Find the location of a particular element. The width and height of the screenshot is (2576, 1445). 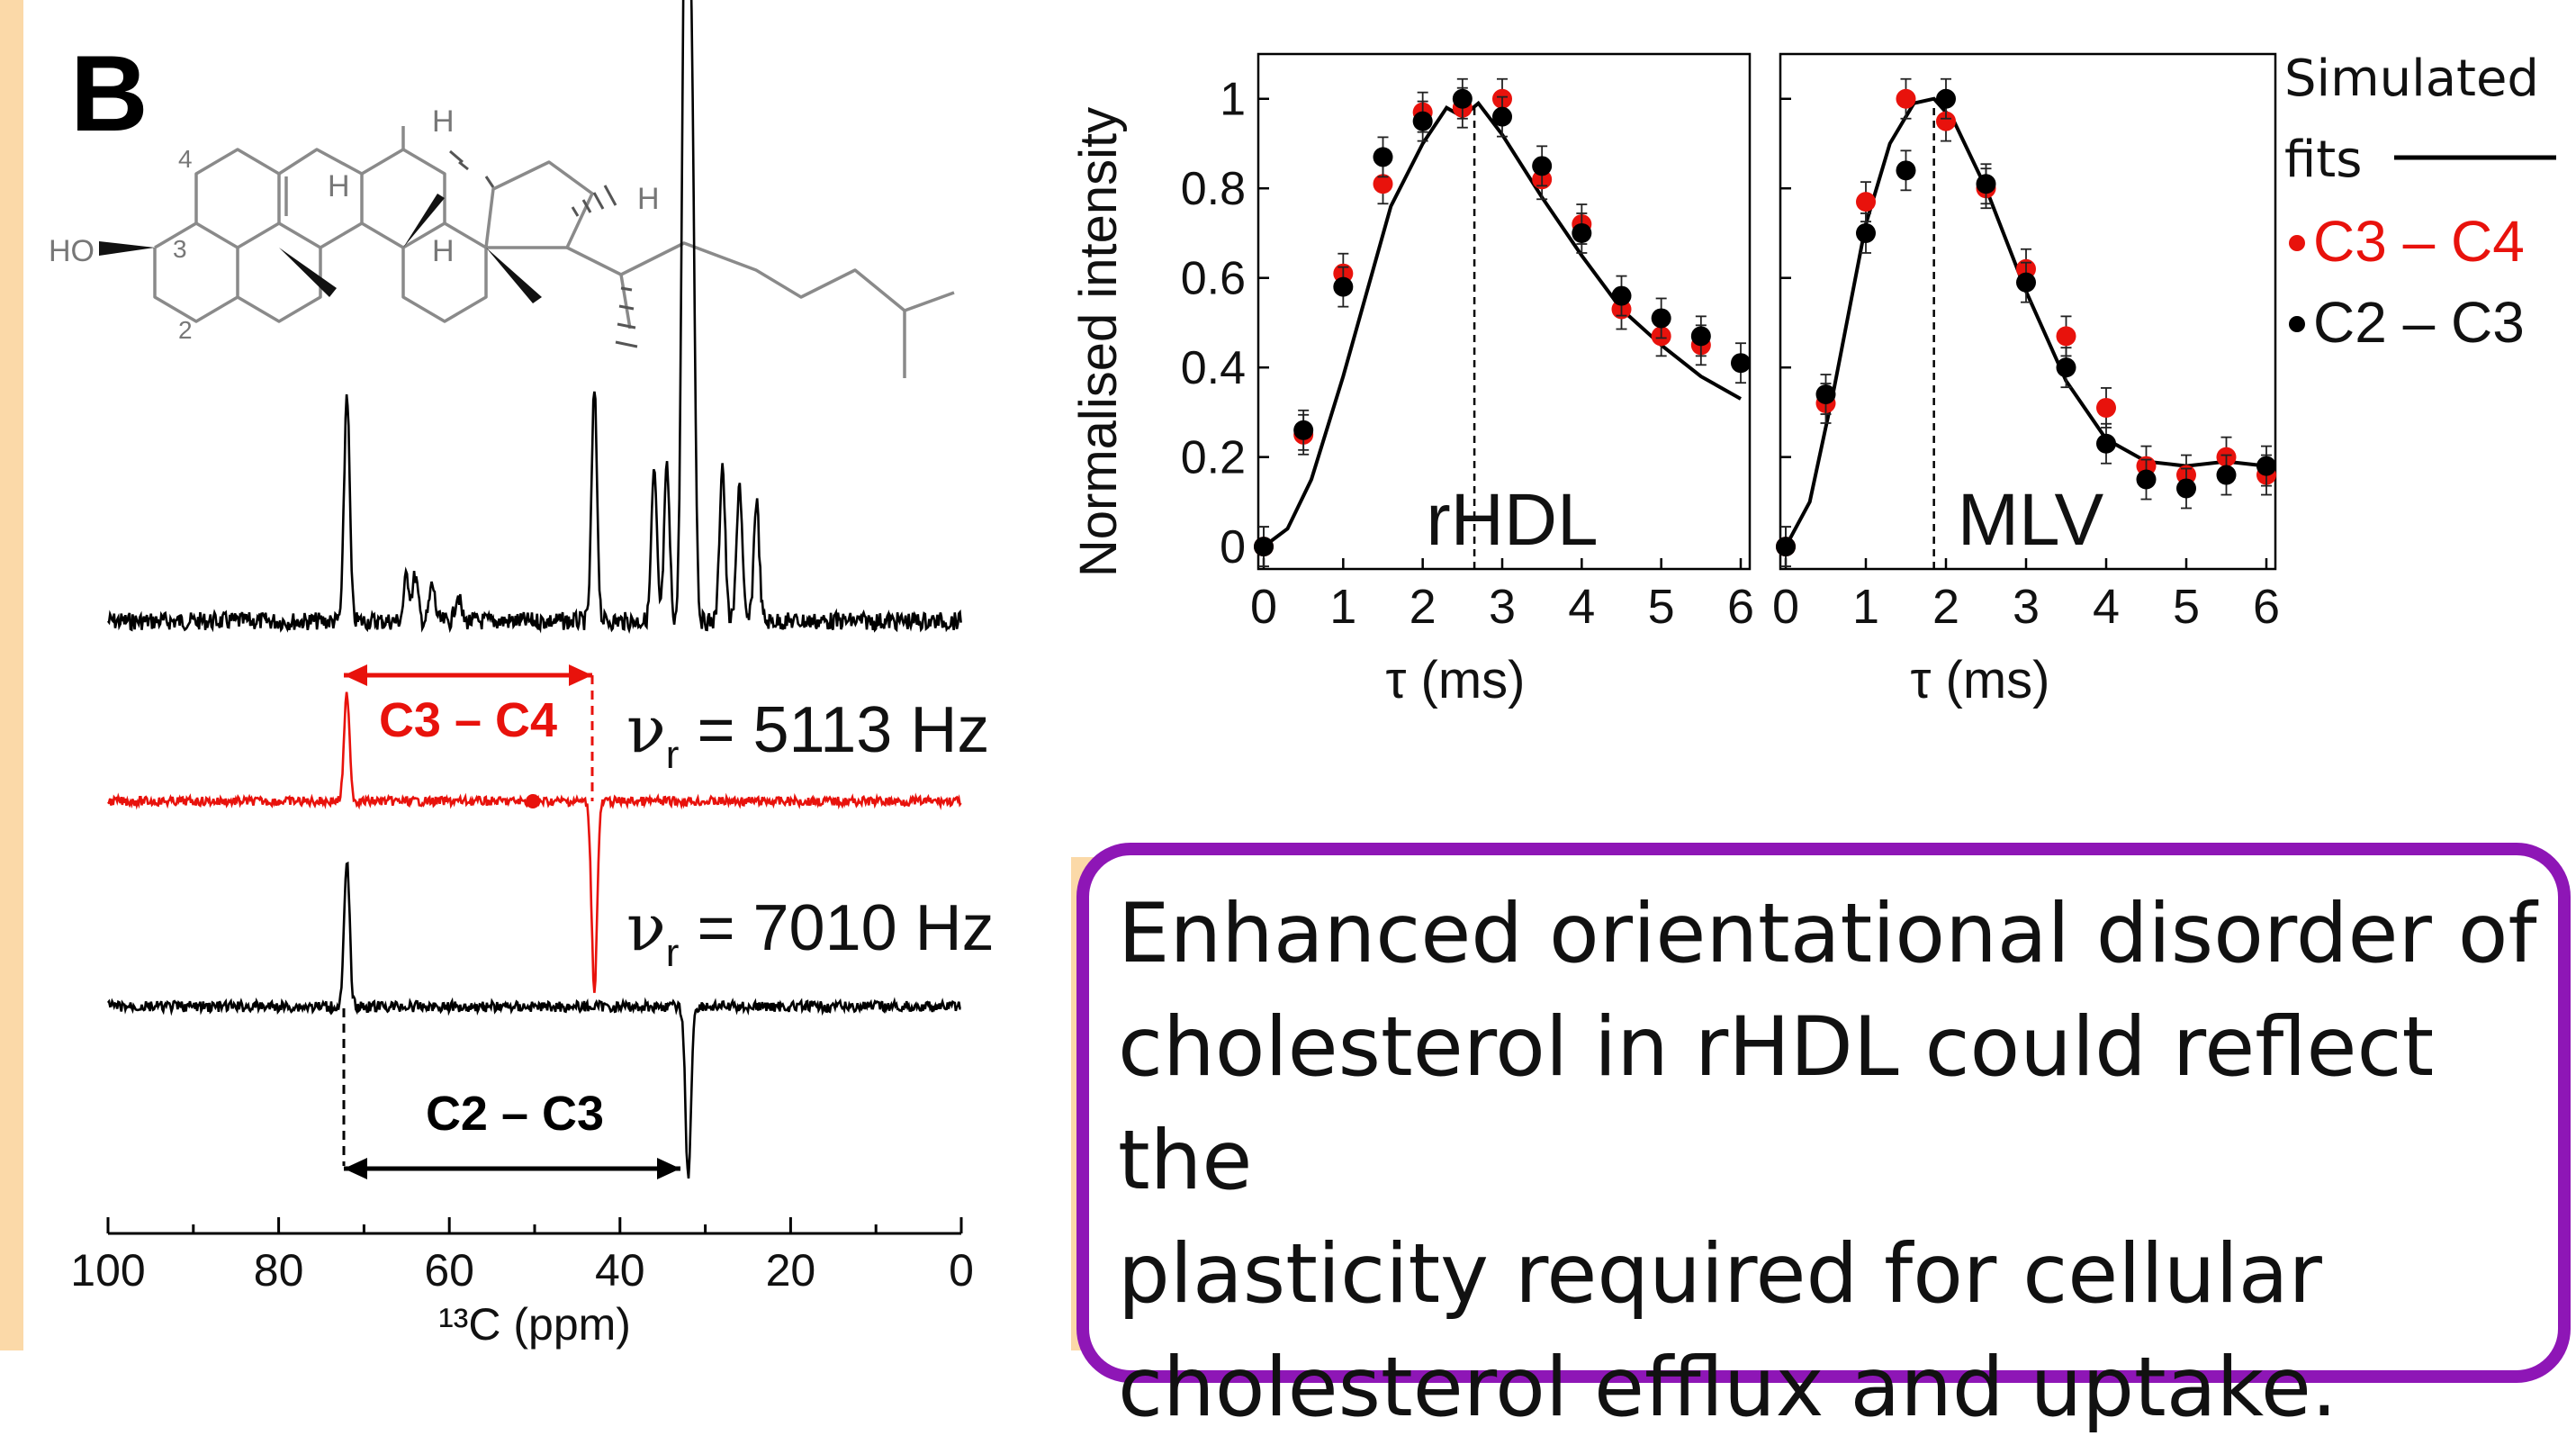

y-tick-label: 0 is located at coordinates (1233, 547).